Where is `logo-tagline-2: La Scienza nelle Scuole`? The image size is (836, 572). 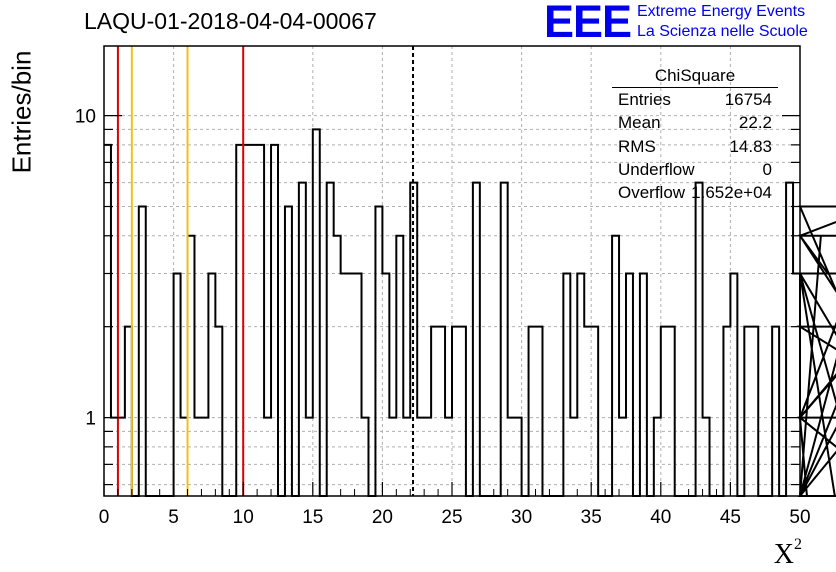 logo-tagline-2: La Scienza nelle Scuole is located at coordinates (722, 31).